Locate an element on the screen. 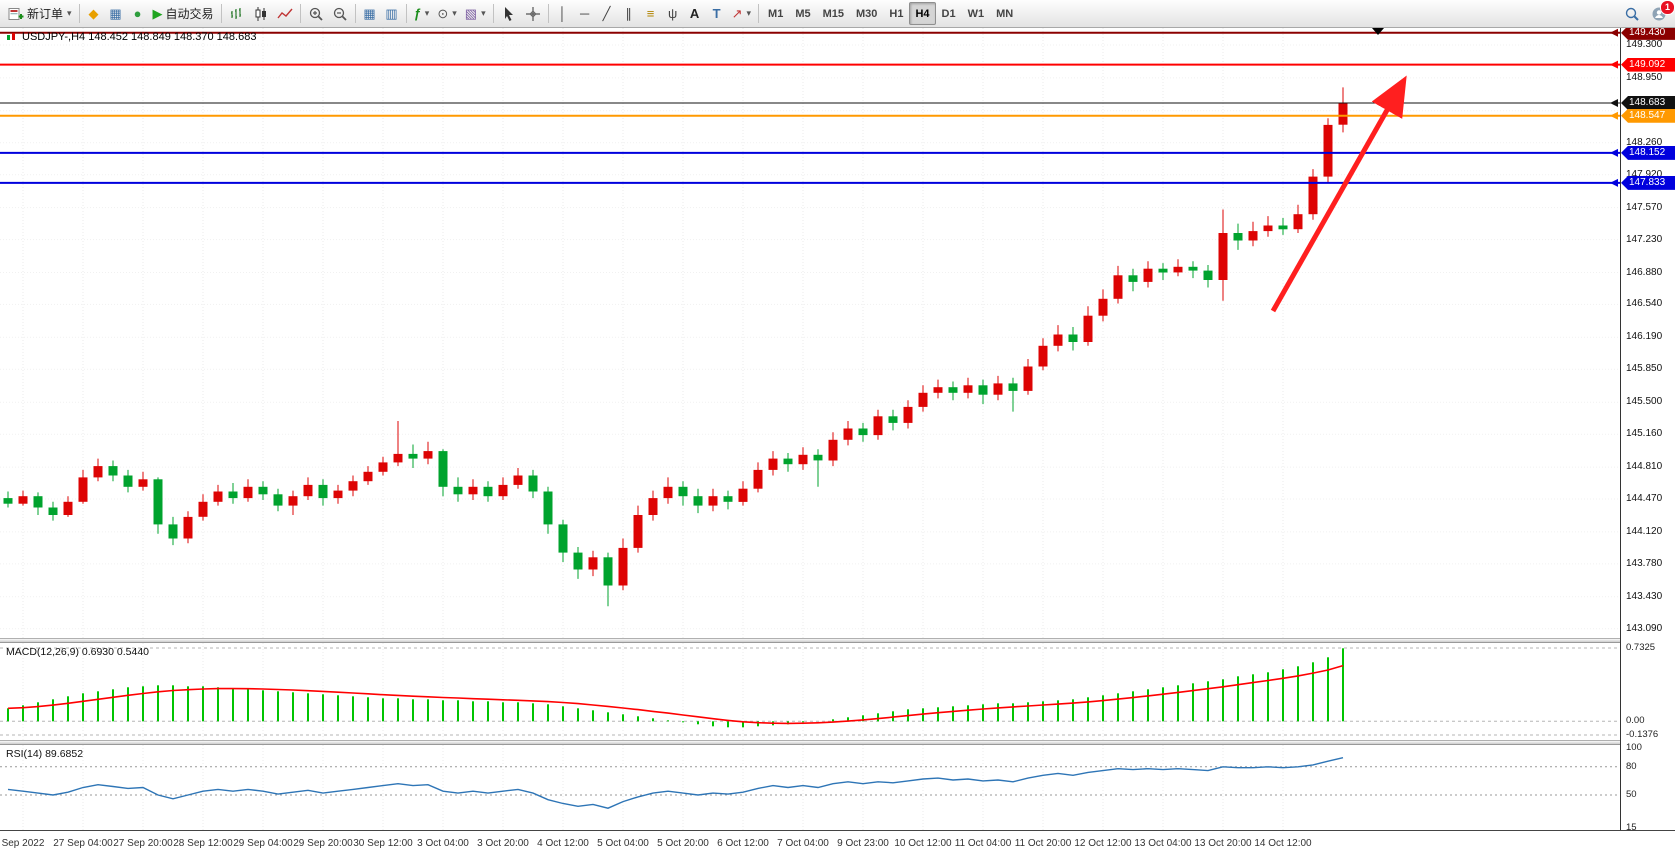 Image resolution: width=1675 pixels, height=857 pixels. timeframe-h1-button: H1 is located at coordinates (896, 13).